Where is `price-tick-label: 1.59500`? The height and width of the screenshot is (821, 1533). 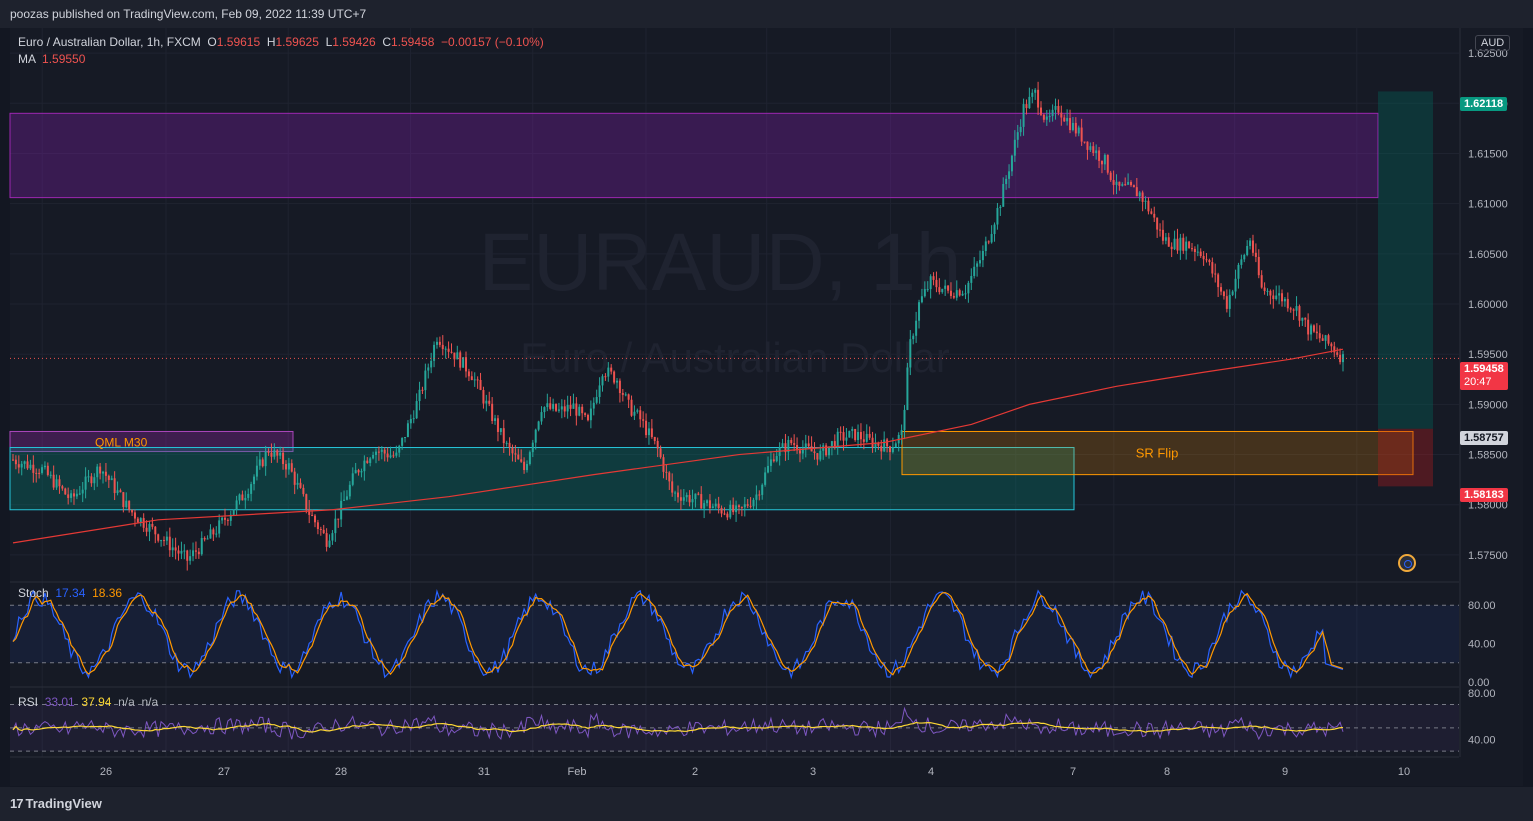 price-tick-label: 1.59500 is located at coordinates (1488, 355).